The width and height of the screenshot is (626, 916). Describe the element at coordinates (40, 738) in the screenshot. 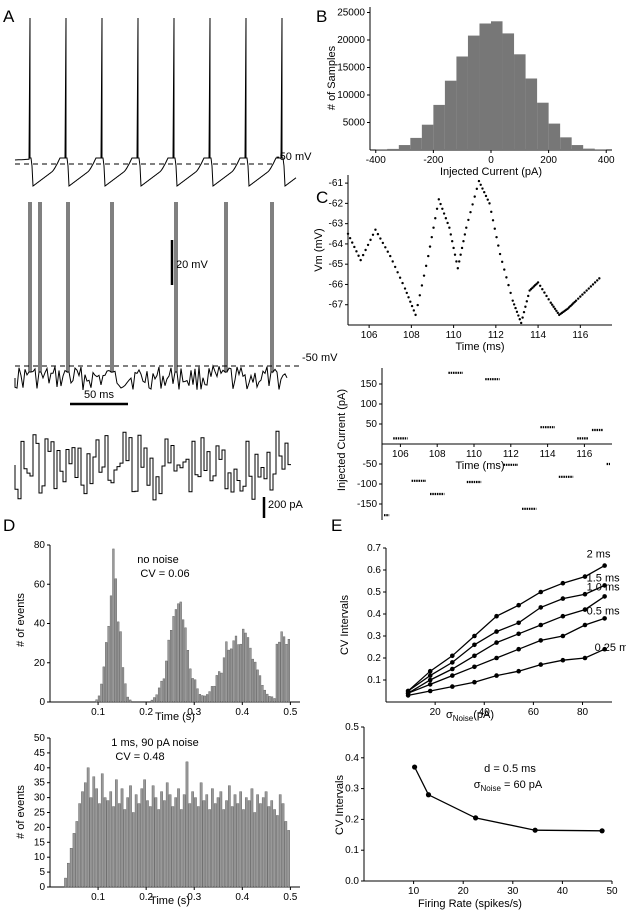

I see `y-tick-label: 50` at that location.